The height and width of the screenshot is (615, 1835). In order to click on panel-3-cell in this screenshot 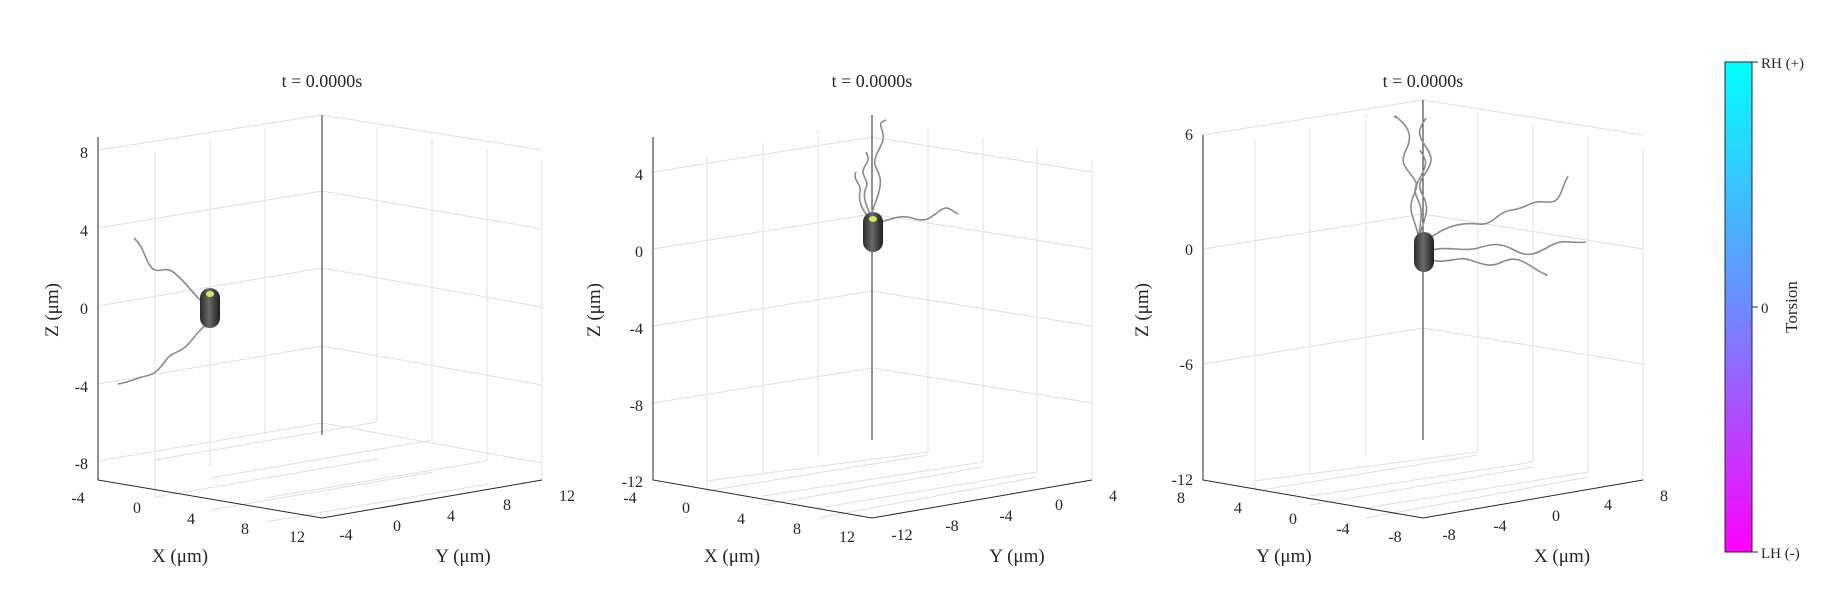, I will do `click(1424, 252)`.